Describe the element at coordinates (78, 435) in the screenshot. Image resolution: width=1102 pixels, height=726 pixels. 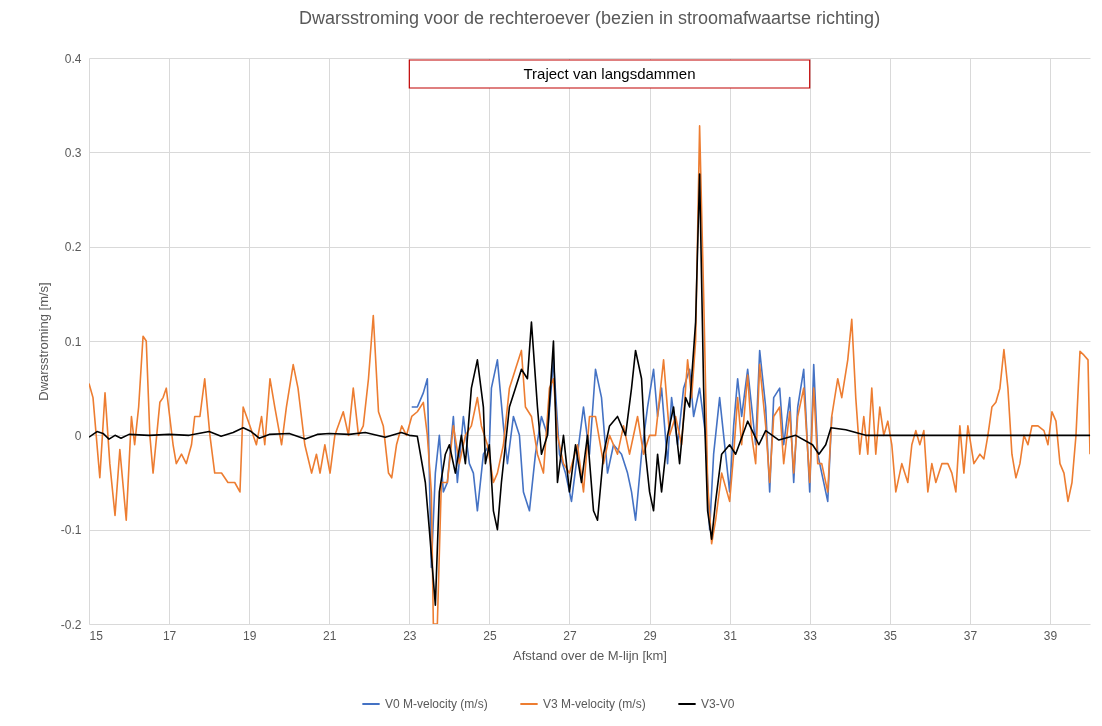
I see `y-tick-label: 0` at that location.